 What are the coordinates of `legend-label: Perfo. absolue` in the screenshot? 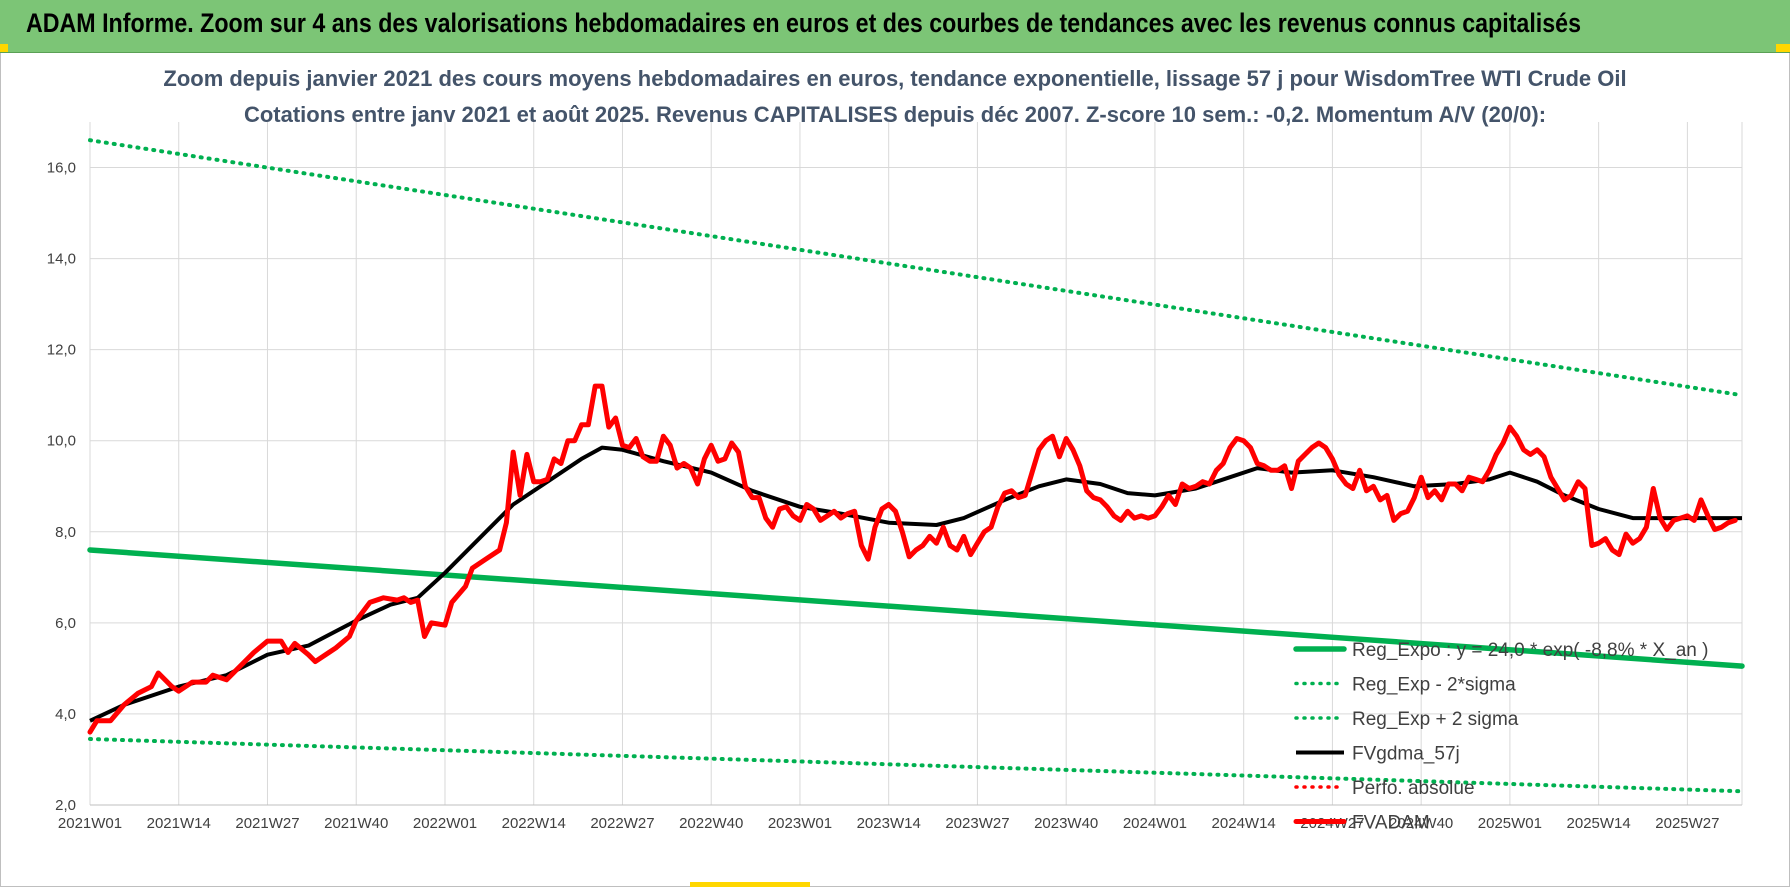 It's located at (1413, 788).